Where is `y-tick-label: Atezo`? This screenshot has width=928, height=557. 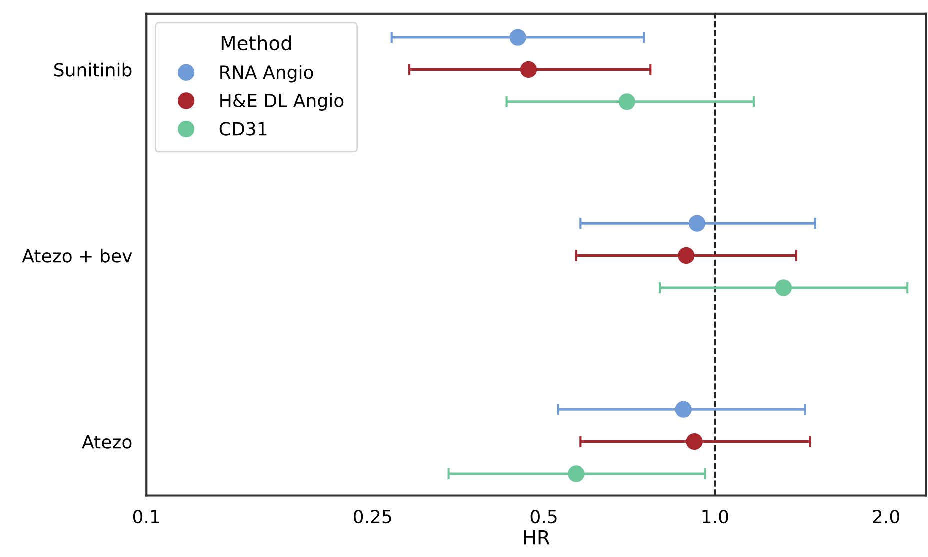
y-tick-label: Atezo is located at coordinates (107, 442).